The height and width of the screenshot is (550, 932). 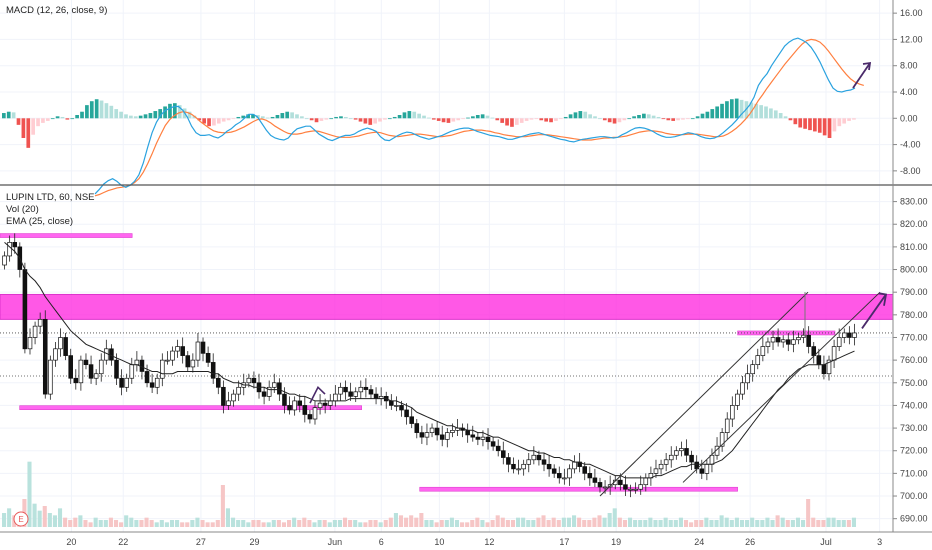 What do you see at coordinates (883, 299) in the screenshot?
I see `price-arrow-head` at bounding box center [883, 299].